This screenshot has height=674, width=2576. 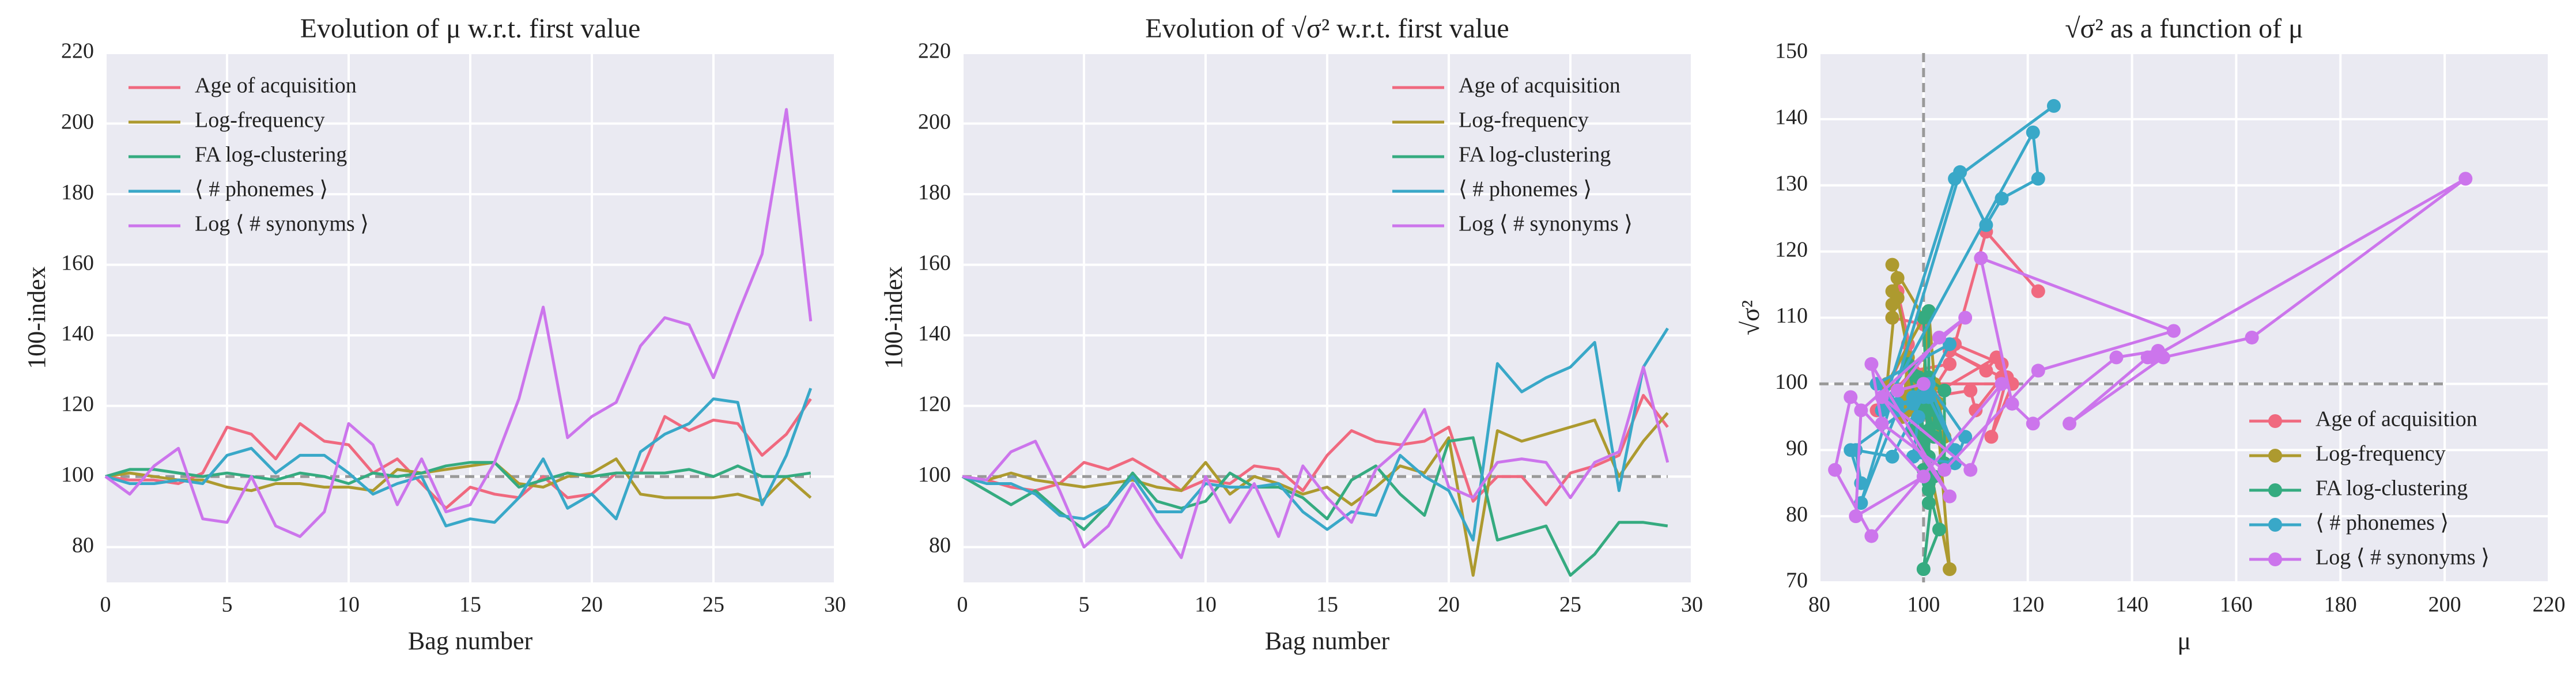 I want to click on x-tick-label: 10, so click(x=1206, y=605).